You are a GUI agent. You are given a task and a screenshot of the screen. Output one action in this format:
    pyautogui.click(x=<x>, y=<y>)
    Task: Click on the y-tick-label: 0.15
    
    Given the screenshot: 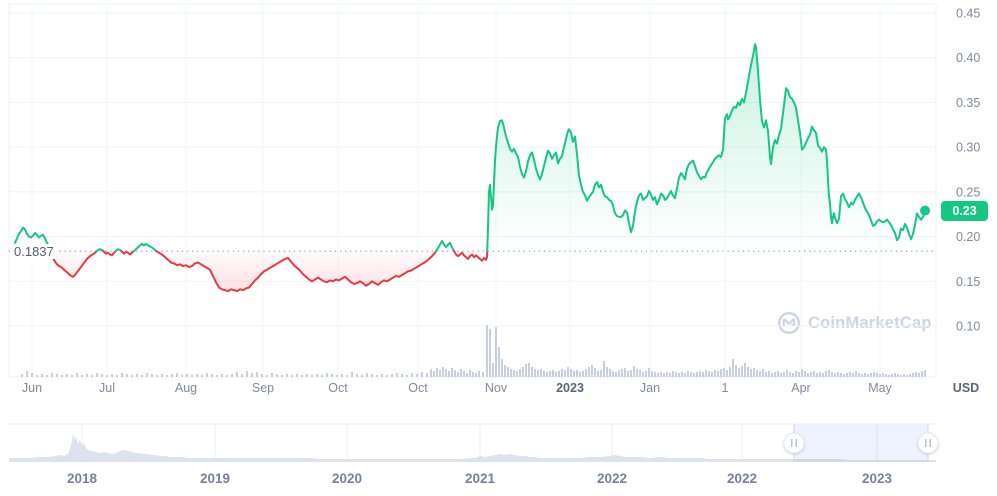 What is the action you would take?
    pyautogui.click(x=968, y=282)
    